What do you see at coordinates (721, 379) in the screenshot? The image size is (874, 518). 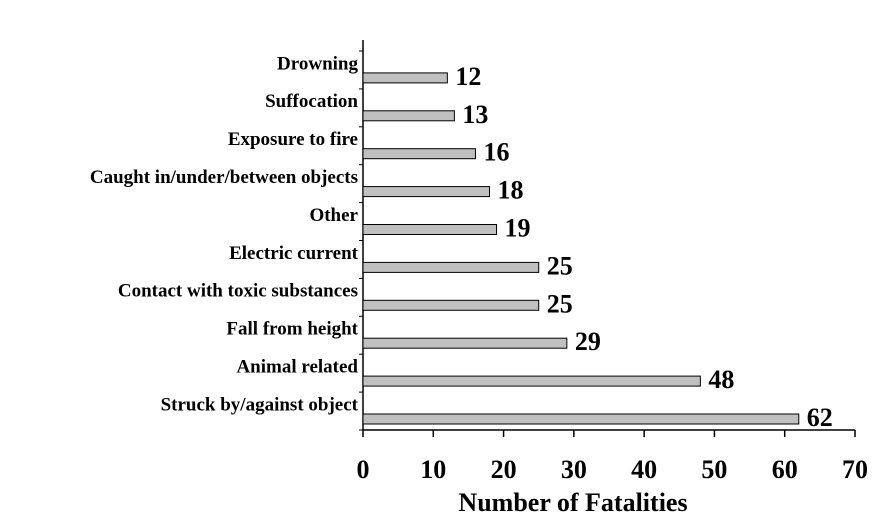 I see `value-label: 48` at bounding box center [721, 379].